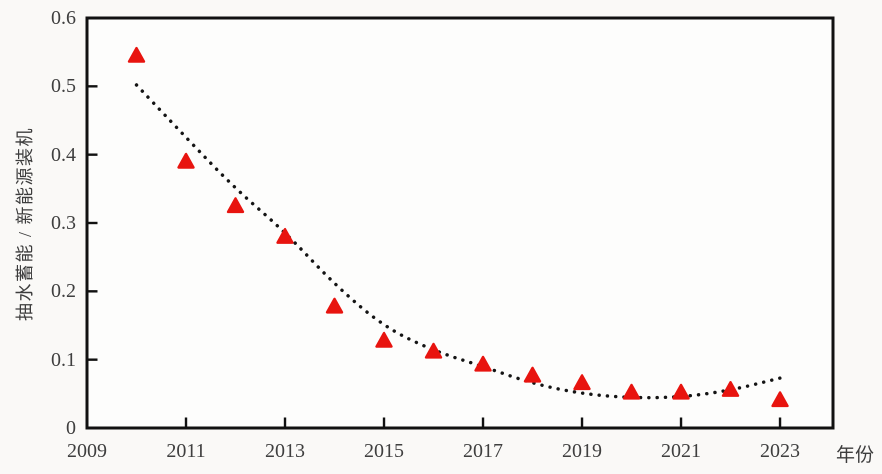 This screenshot has height=474, width=882. I want to click on x-axis-tick-labels: 2009 2011 2013 2015 2017 2019 2021 2023, so click(441, 454).